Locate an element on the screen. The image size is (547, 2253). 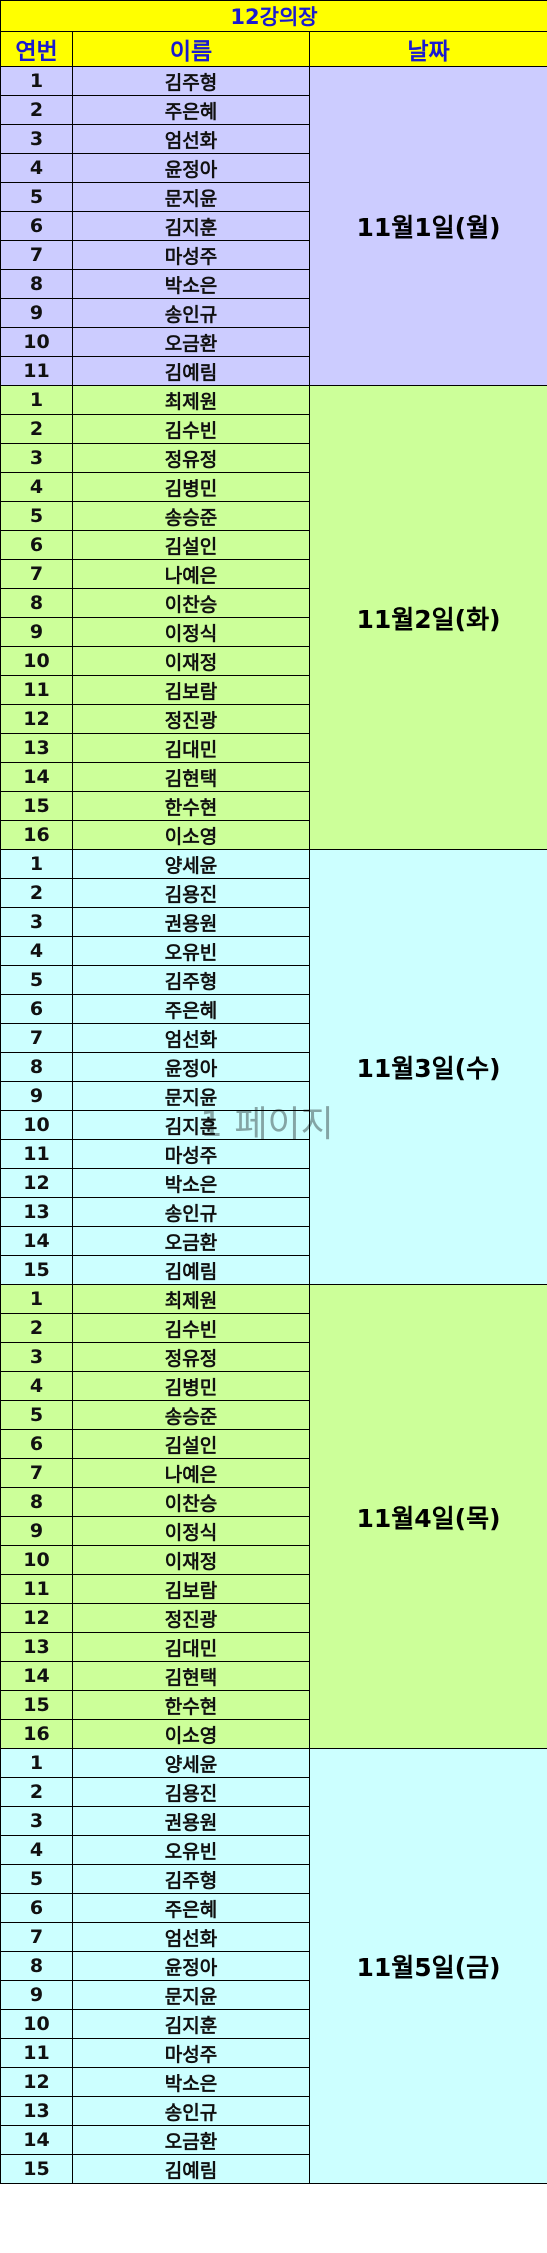
name-cell: 김병민 is located at coordinates (191, 1386).